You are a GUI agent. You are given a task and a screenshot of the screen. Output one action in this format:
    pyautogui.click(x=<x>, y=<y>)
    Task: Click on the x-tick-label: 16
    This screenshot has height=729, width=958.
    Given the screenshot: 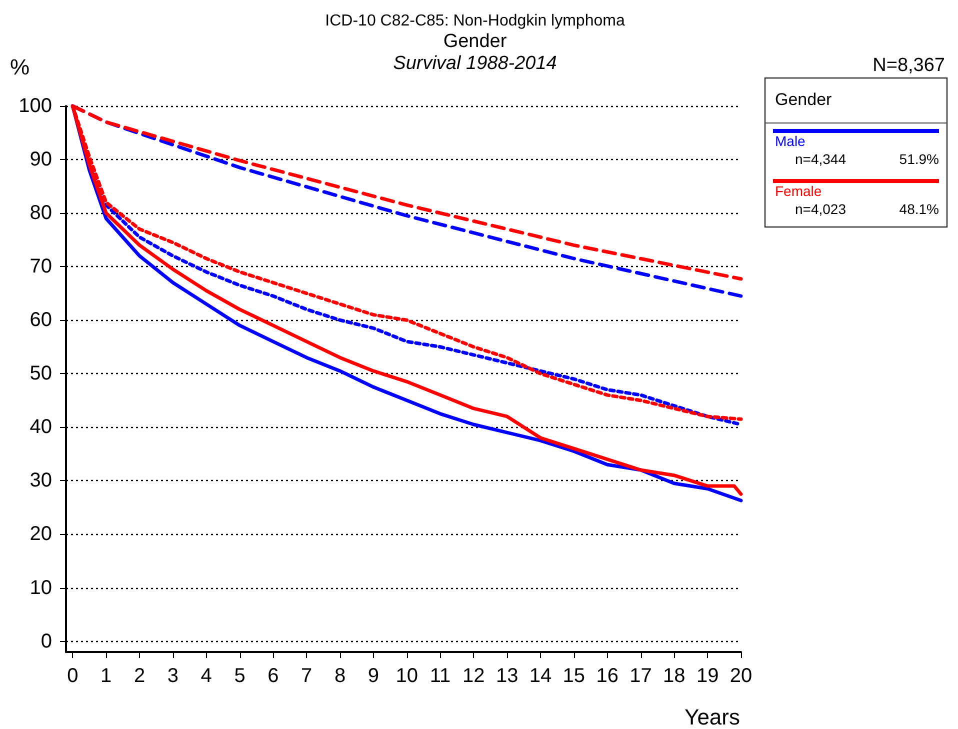 What is the action you would take?
    pyautogui.click(x=607, y=676)
    